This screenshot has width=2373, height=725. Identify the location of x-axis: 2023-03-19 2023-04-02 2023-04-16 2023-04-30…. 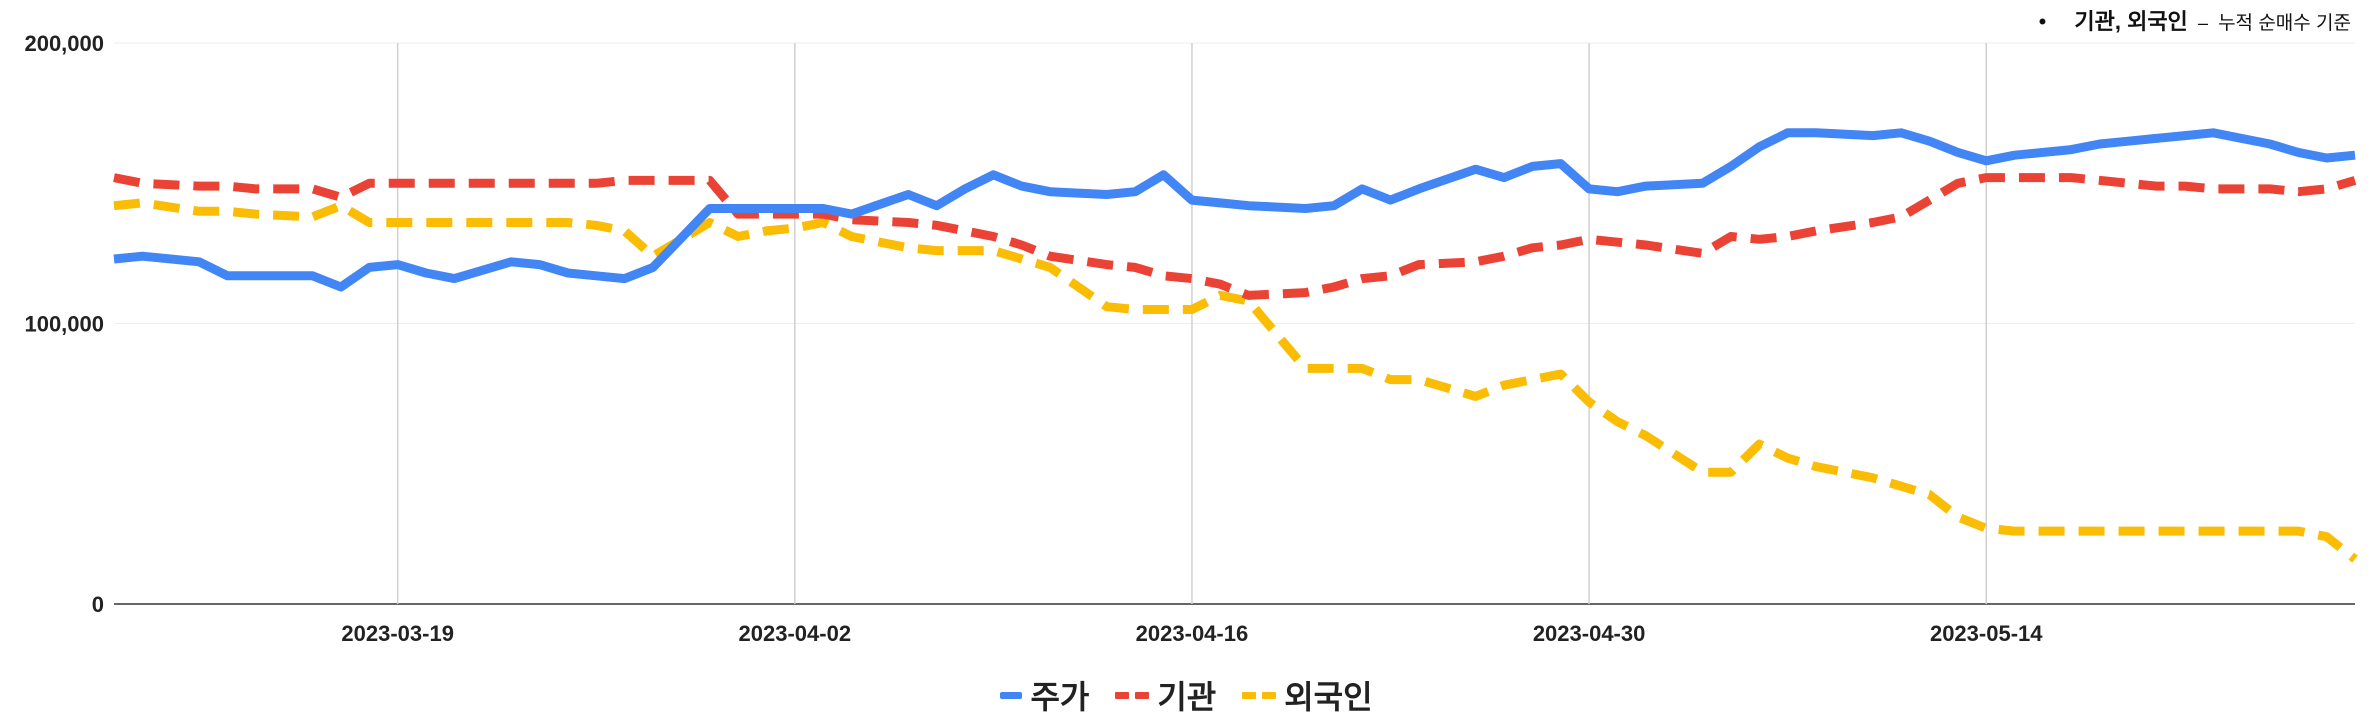
(1192, 633).